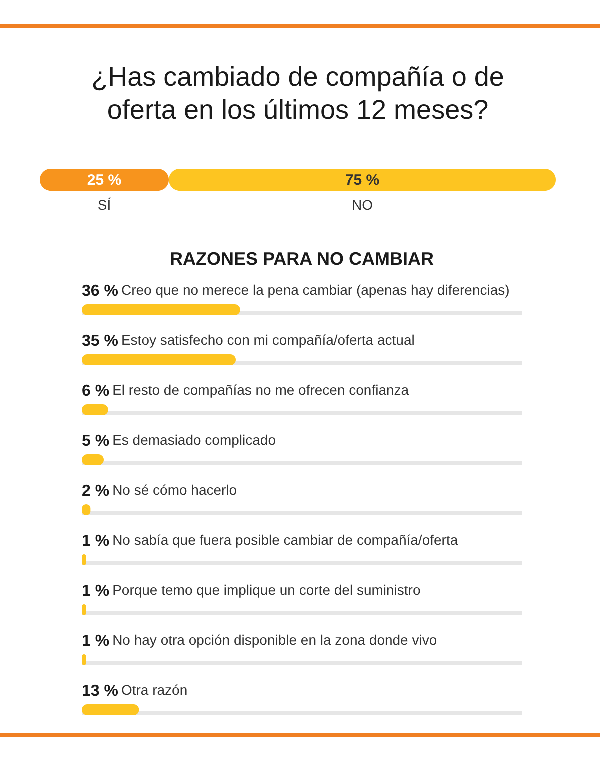  What do you see at coordinates (100, 691) in the screenshot?
I see `data-label: 13 %` at bounding box center [100, 691].